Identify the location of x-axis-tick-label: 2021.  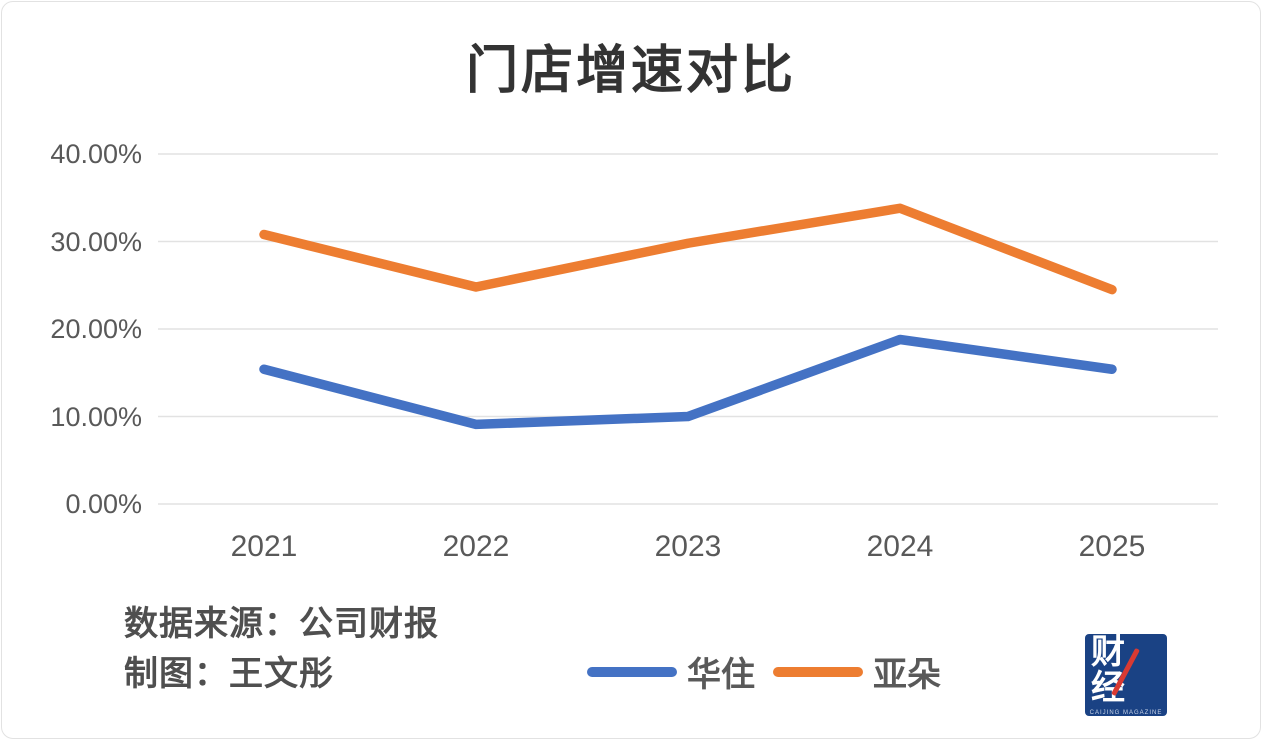
(264, 546).